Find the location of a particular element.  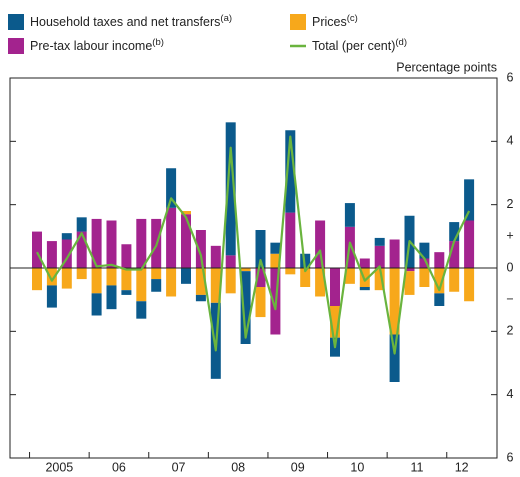

x-tick-label: 09 is located at coordinates (298, 467).